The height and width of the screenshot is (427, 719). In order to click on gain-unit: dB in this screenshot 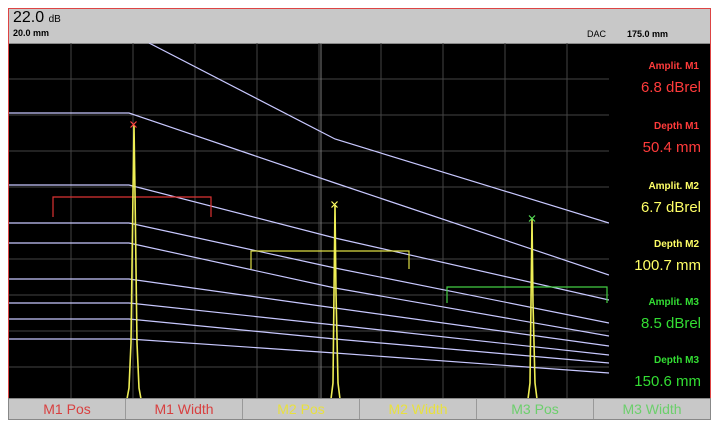, I will do `click(54, 19)`.